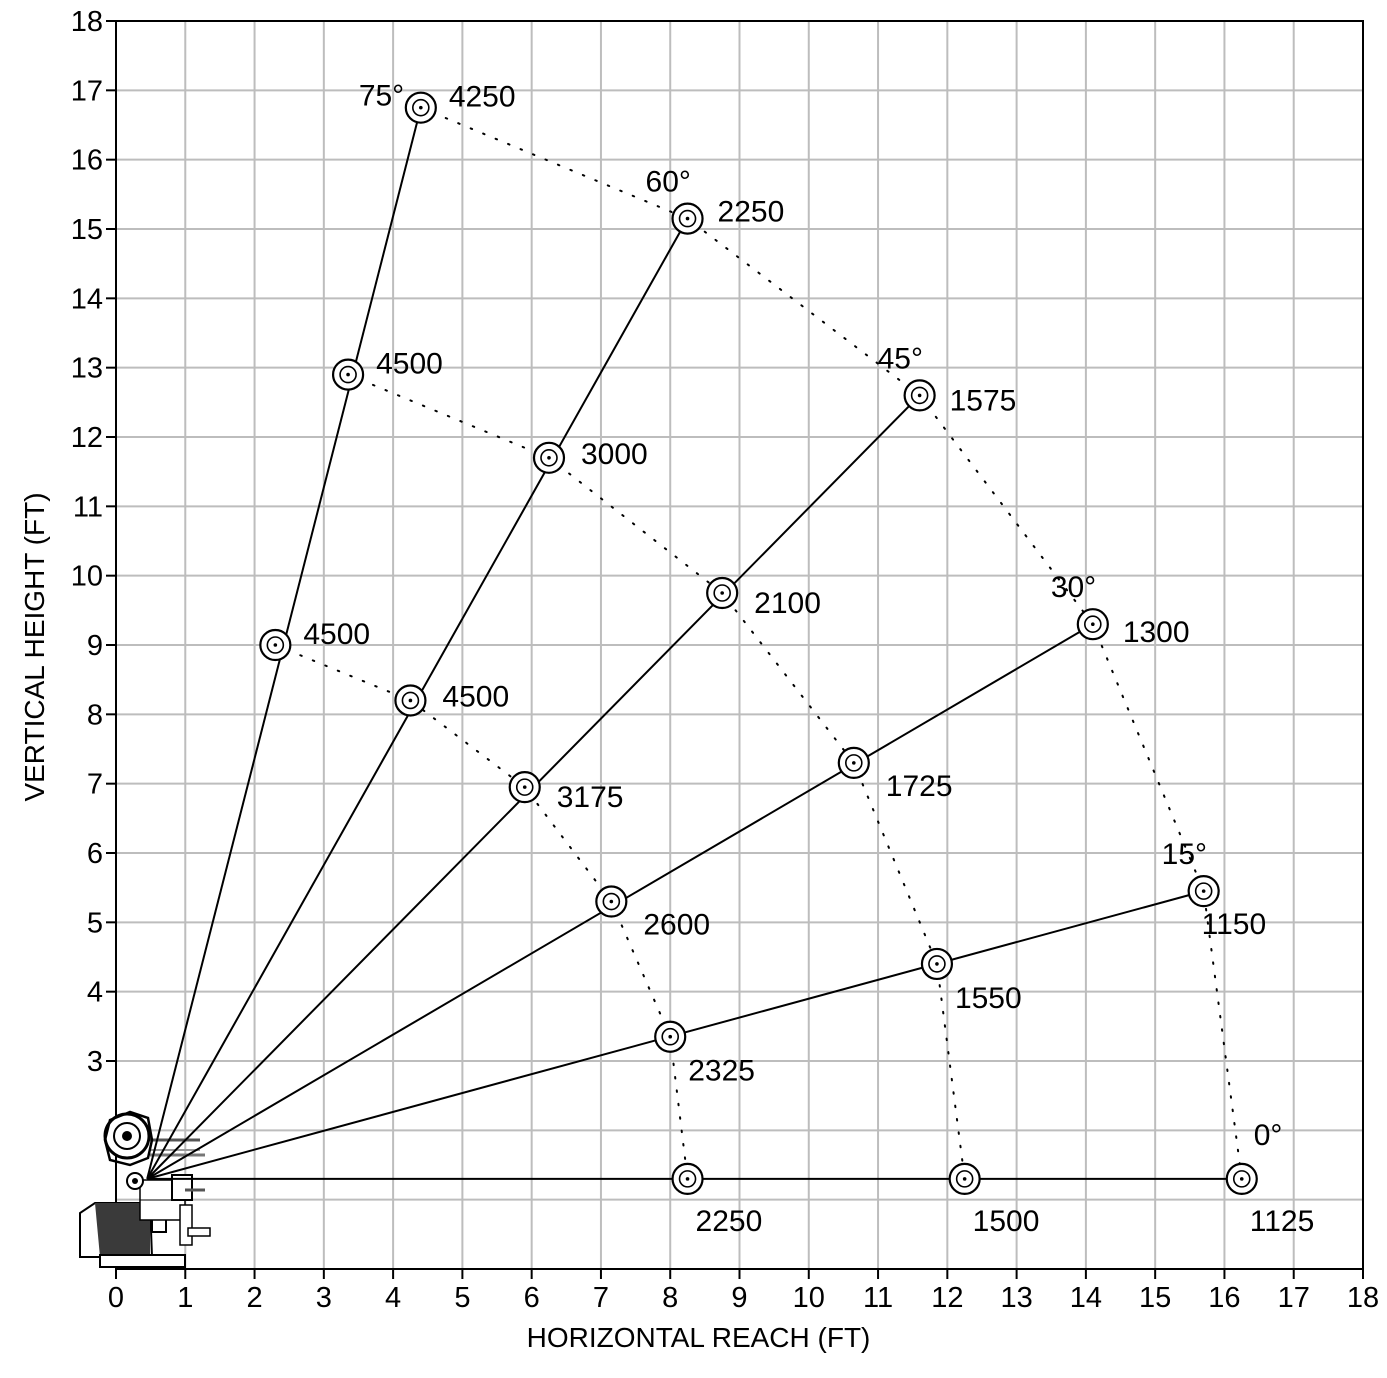  Describe the element at coordinates (254, 1298) in the screenshot. I see `x-tick-label: 2` at that location.